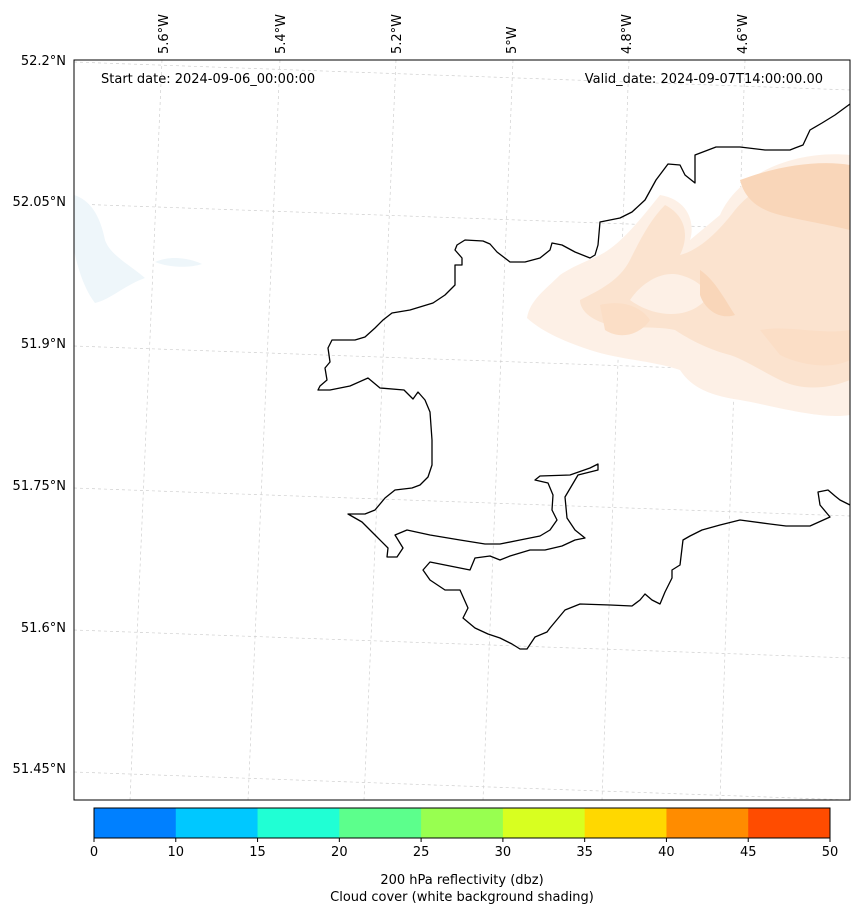 The height and width of the screenshot is (914, 859). I want to click on colorbar-label-line1: 200 hPa reflectivity (dbz), so click(461, 880).